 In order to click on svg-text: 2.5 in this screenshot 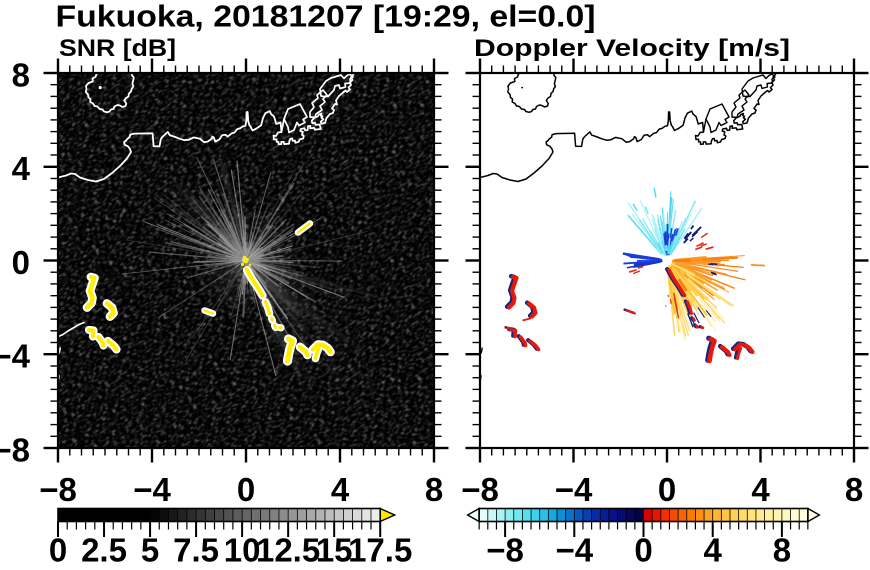, I will do `click(104, 550)`.